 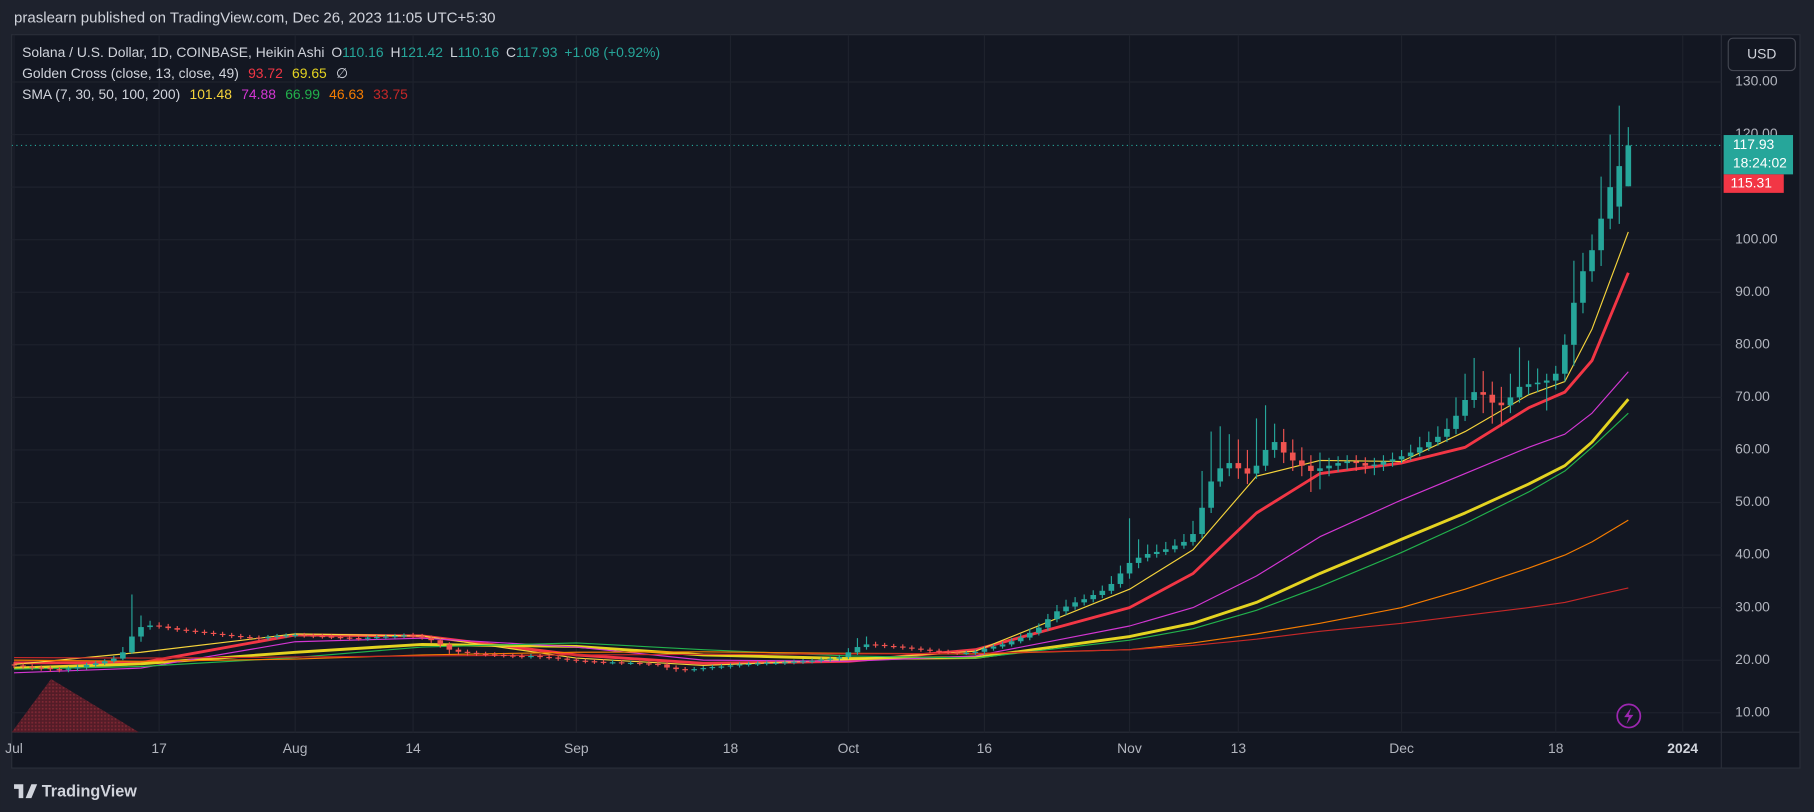 What do you see at coordinates (1756, 238) in the screenshot?
I see `y-tick-label: 100.00` at bounding box center [1756, 238].